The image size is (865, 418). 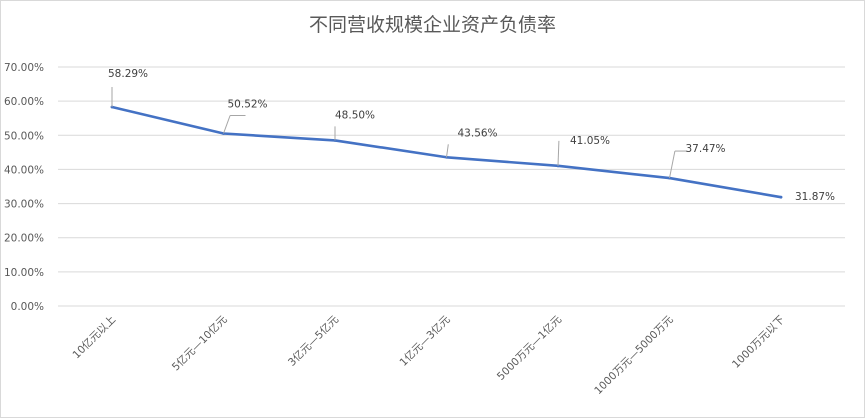 What do you see at coordinates (94, 337) in the screenshot?
I see `x-tick-label: 10亿元以上` at bounding box center [94, 337].